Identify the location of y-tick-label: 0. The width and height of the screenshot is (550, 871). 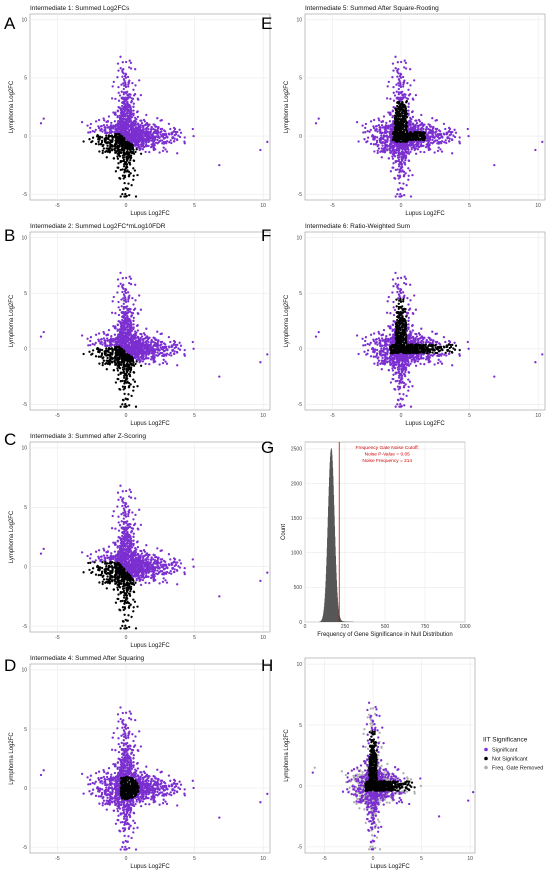
(25, 567).